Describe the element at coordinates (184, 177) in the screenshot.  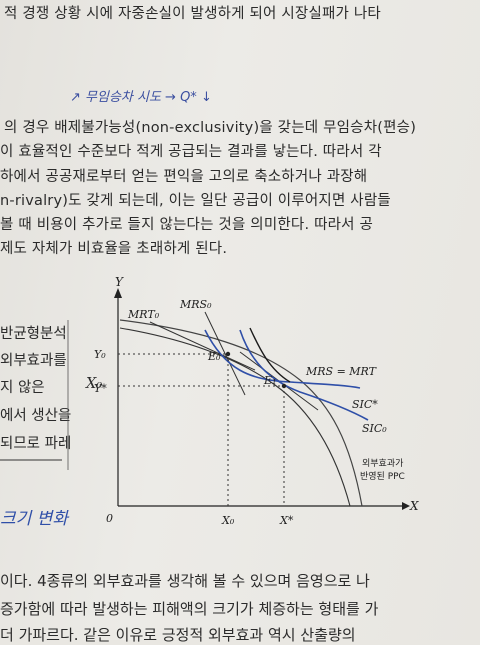
I see `text-line-4: 하에서 공공재로부터 얻는 편익을 고의로 축소하거나 과장해` at that location.